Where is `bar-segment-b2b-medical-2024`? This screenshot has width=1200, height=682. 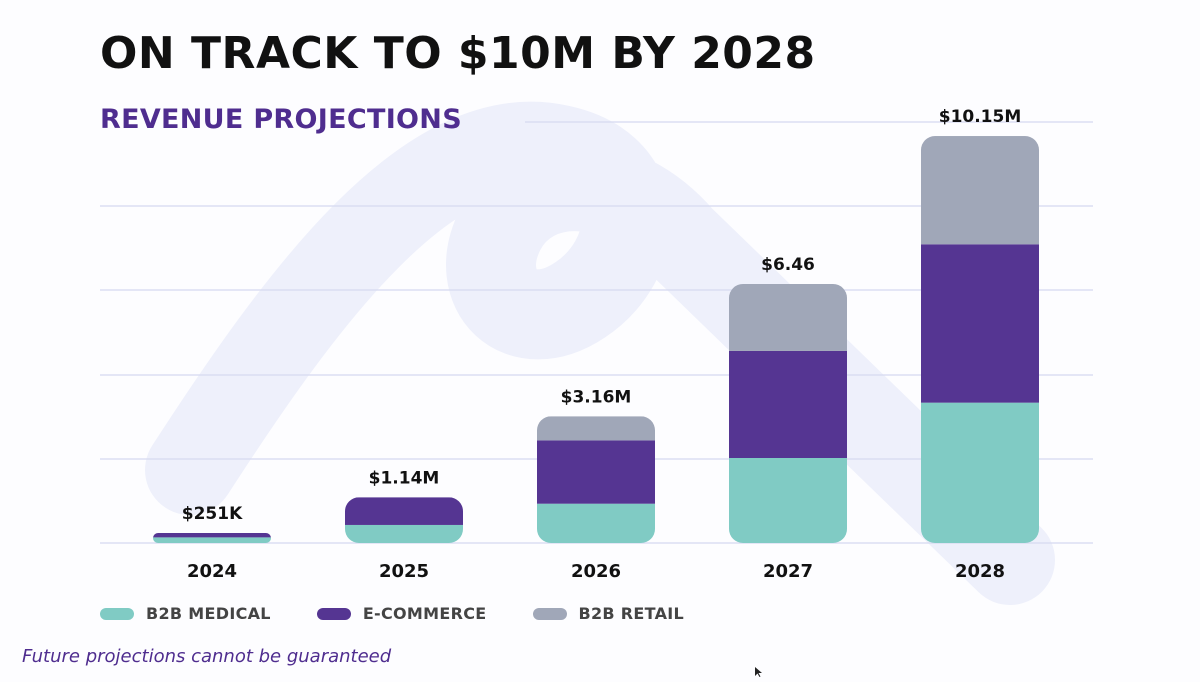
bar-segment-b2b-medical-2024 is located at coordinates (212, 540).